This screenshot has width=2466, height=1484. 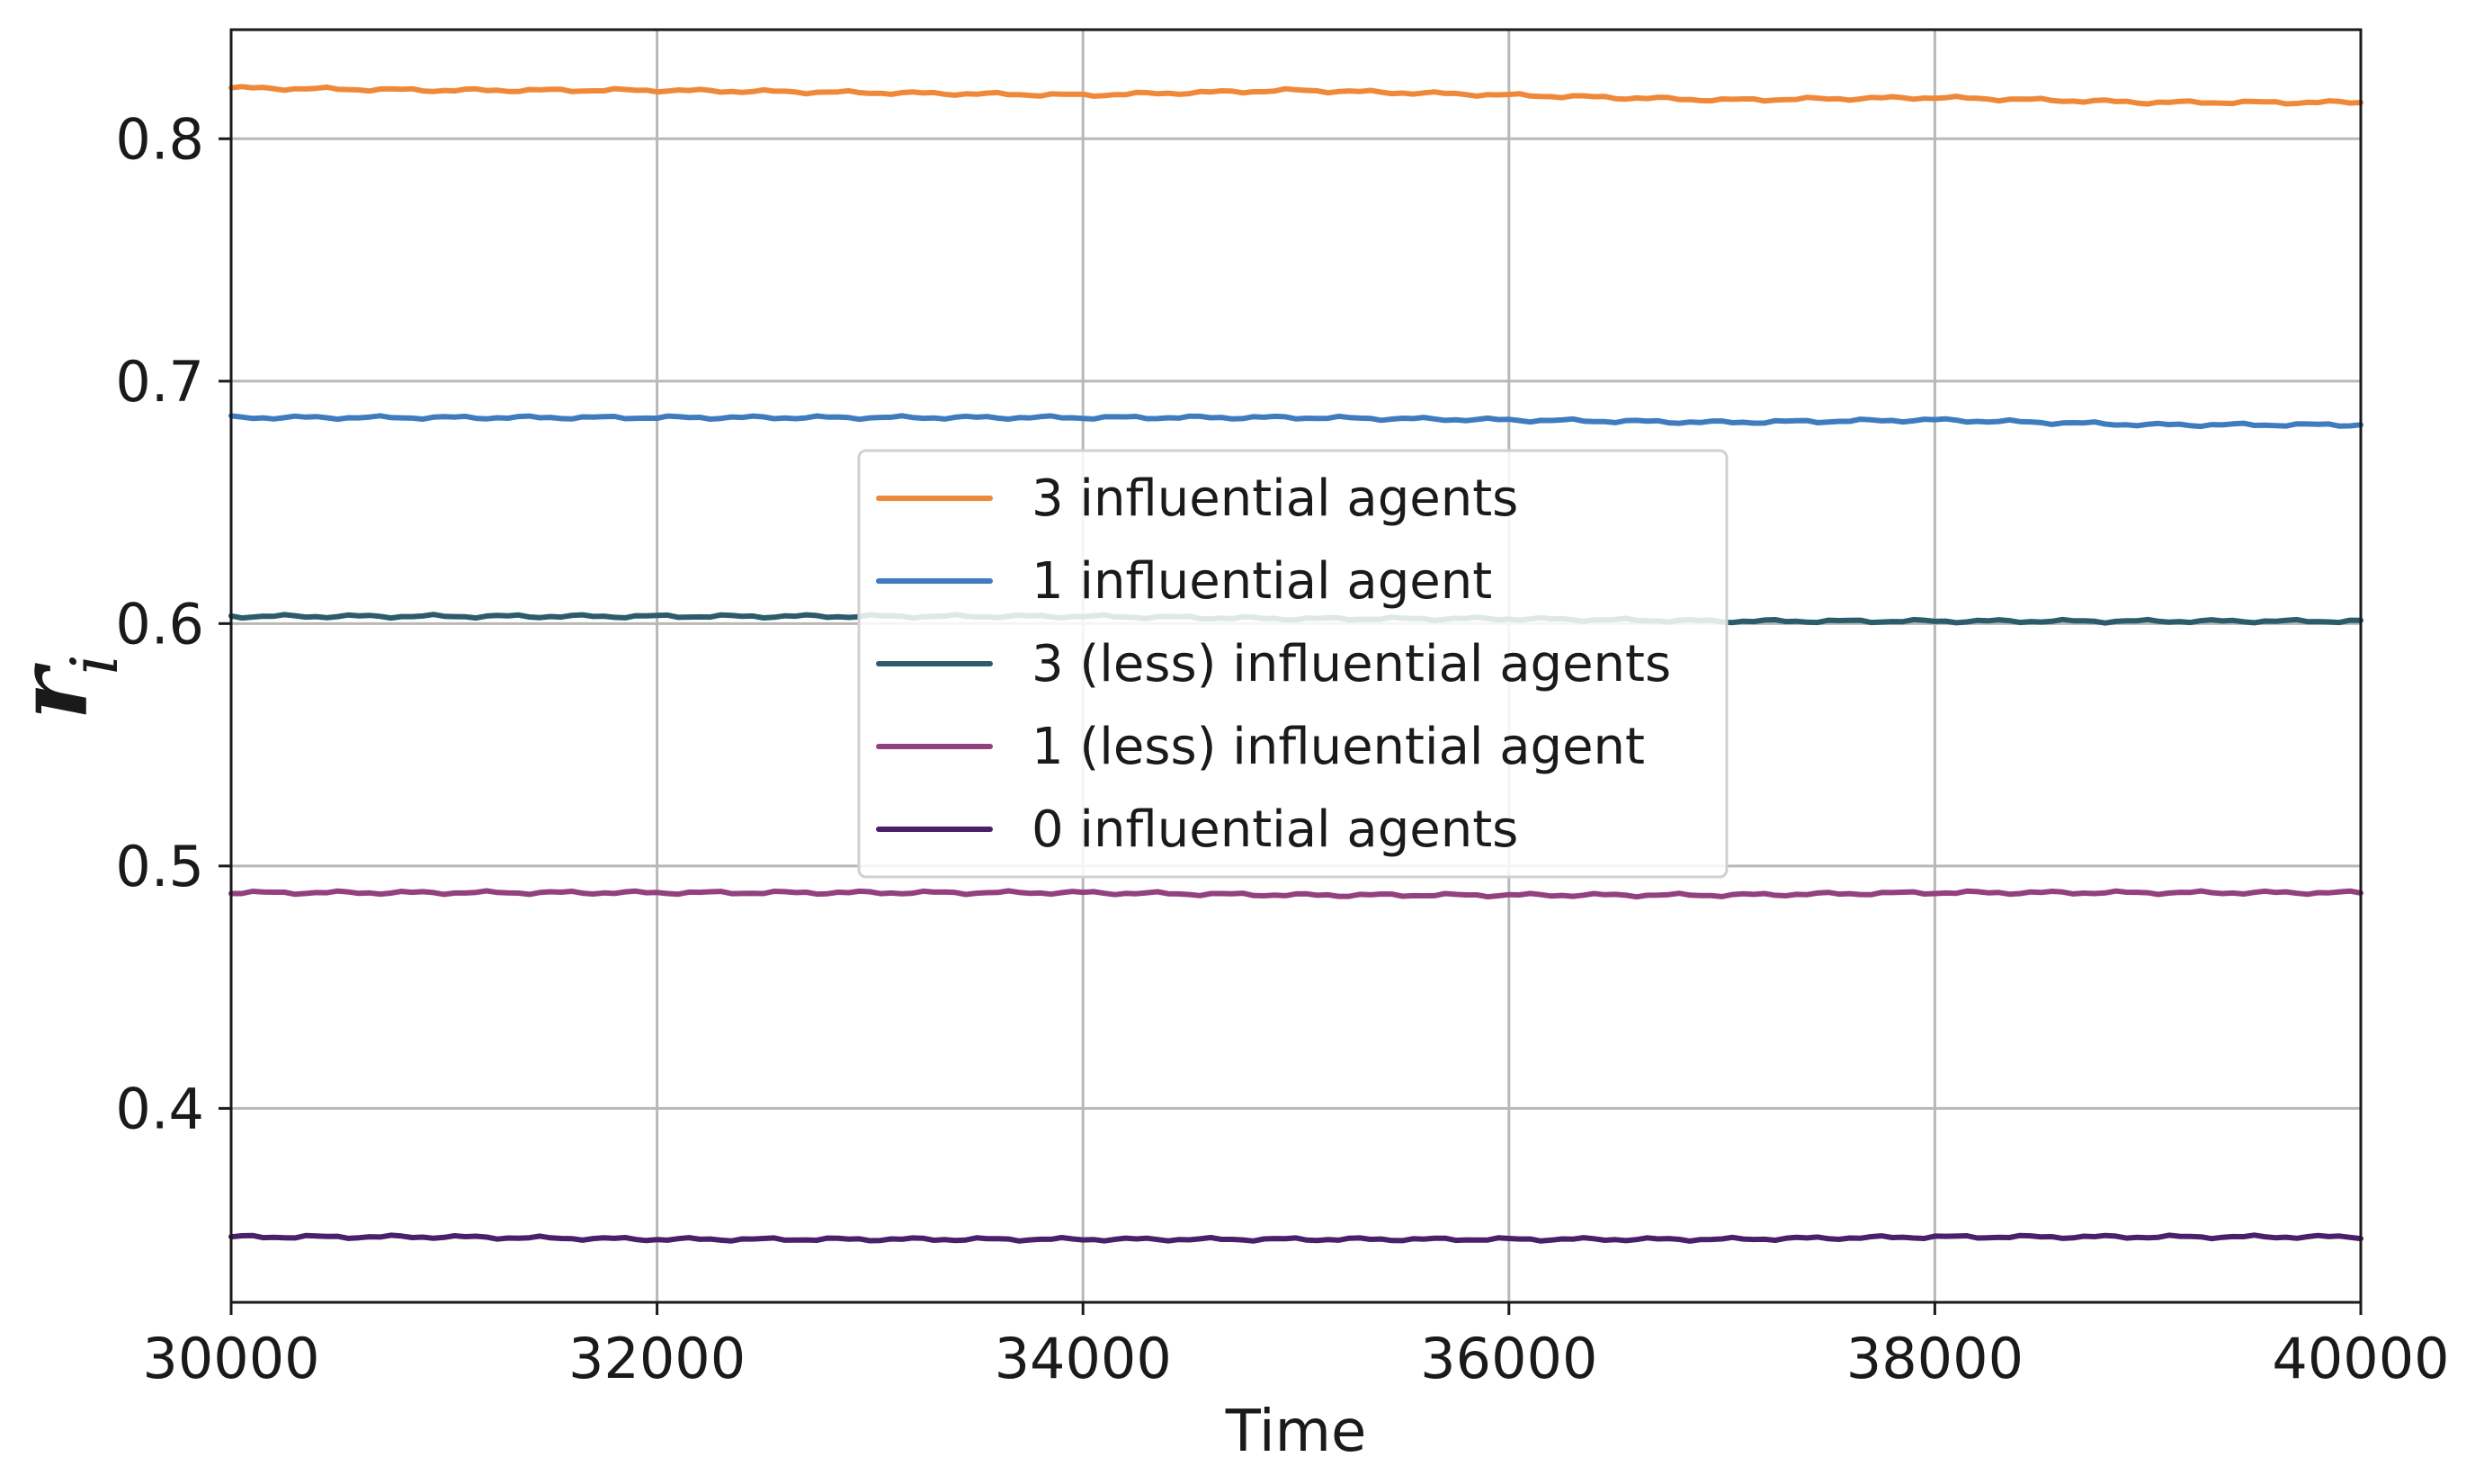 What do you see at coordinates (55, 691) in the screenshot?
I see `y-axis-title-main: r` at bounding box center [55, 691].